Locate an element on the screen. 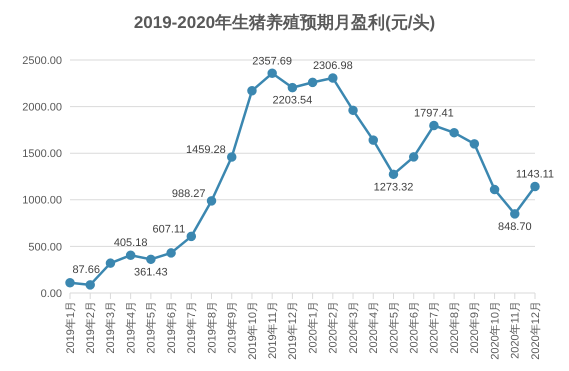 This screenshot has width=569, height=371. data-label: 2203.54 is located at coordinates (292, 100).